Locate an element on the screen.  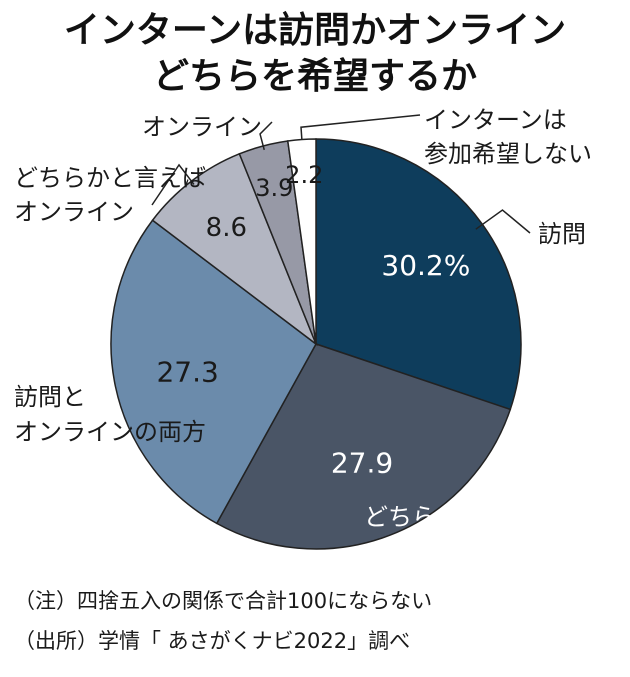
value-label-4: 8.6 is located at coordinates (226, 228).